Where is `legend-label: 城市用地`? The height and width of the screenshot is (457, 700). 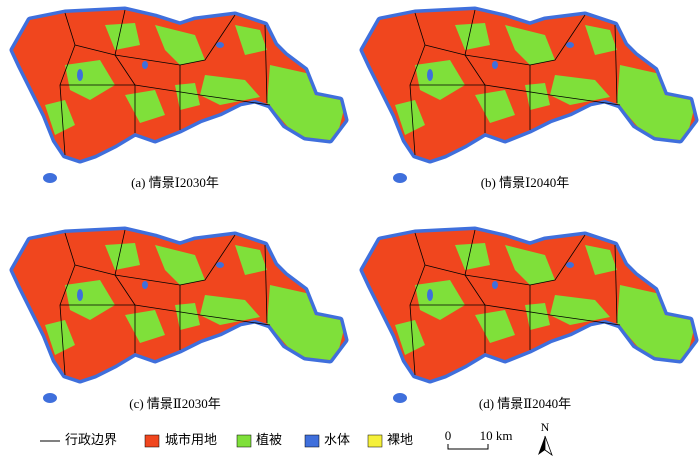
legend-label: 城市用地 is located at coordinates (191, 439).